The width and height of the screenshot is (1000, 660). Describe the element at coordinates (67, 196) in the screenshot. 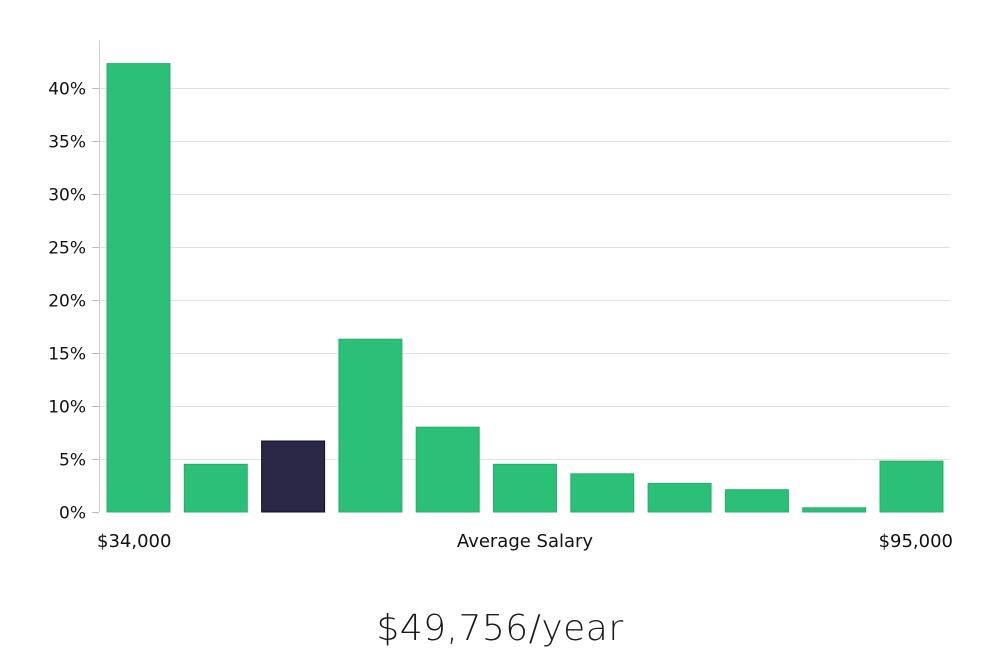

I see `y-tick-label: 30%` at that location.